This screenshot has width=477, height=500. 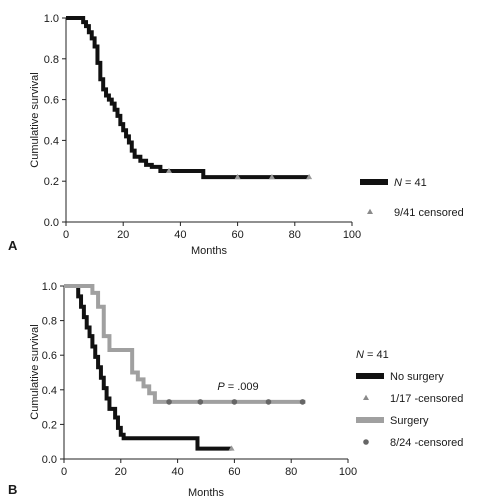 What do you see at coordinates (212, 231) in the screenshot?
I see `panel-a-x-ticks: 0 20 40 60 80 100` at bounding box center [212, 231].